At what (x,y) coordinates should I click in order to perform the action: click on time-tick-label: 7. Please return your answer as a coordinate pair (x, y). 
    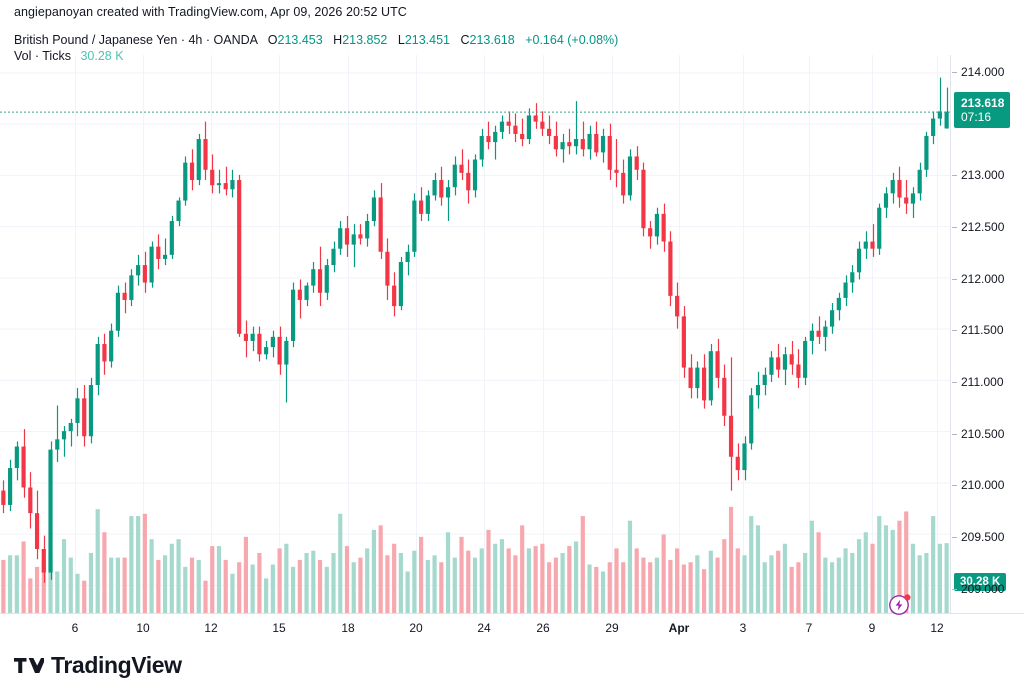
    Looking at the image, I should click on (809, 628).